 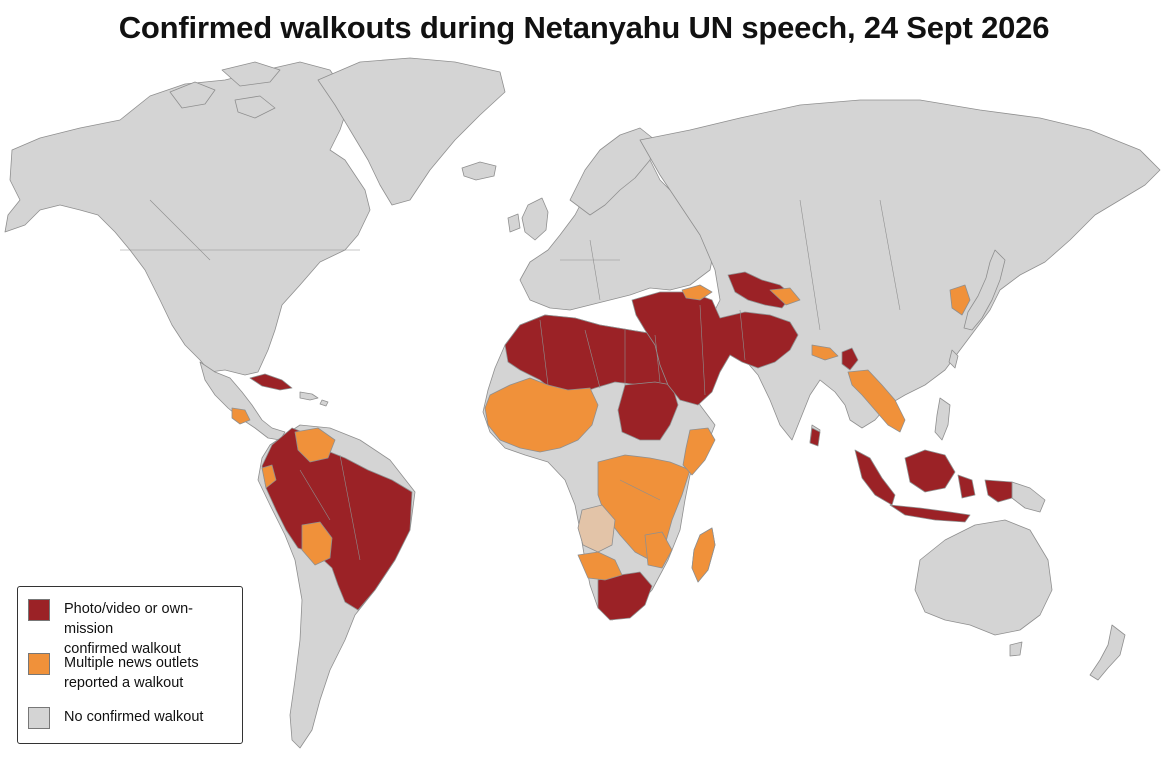 What do you see at coordinates (315, 445) in the screenshot?
I see `venezuela-reported` at bounding box center [315, 445].